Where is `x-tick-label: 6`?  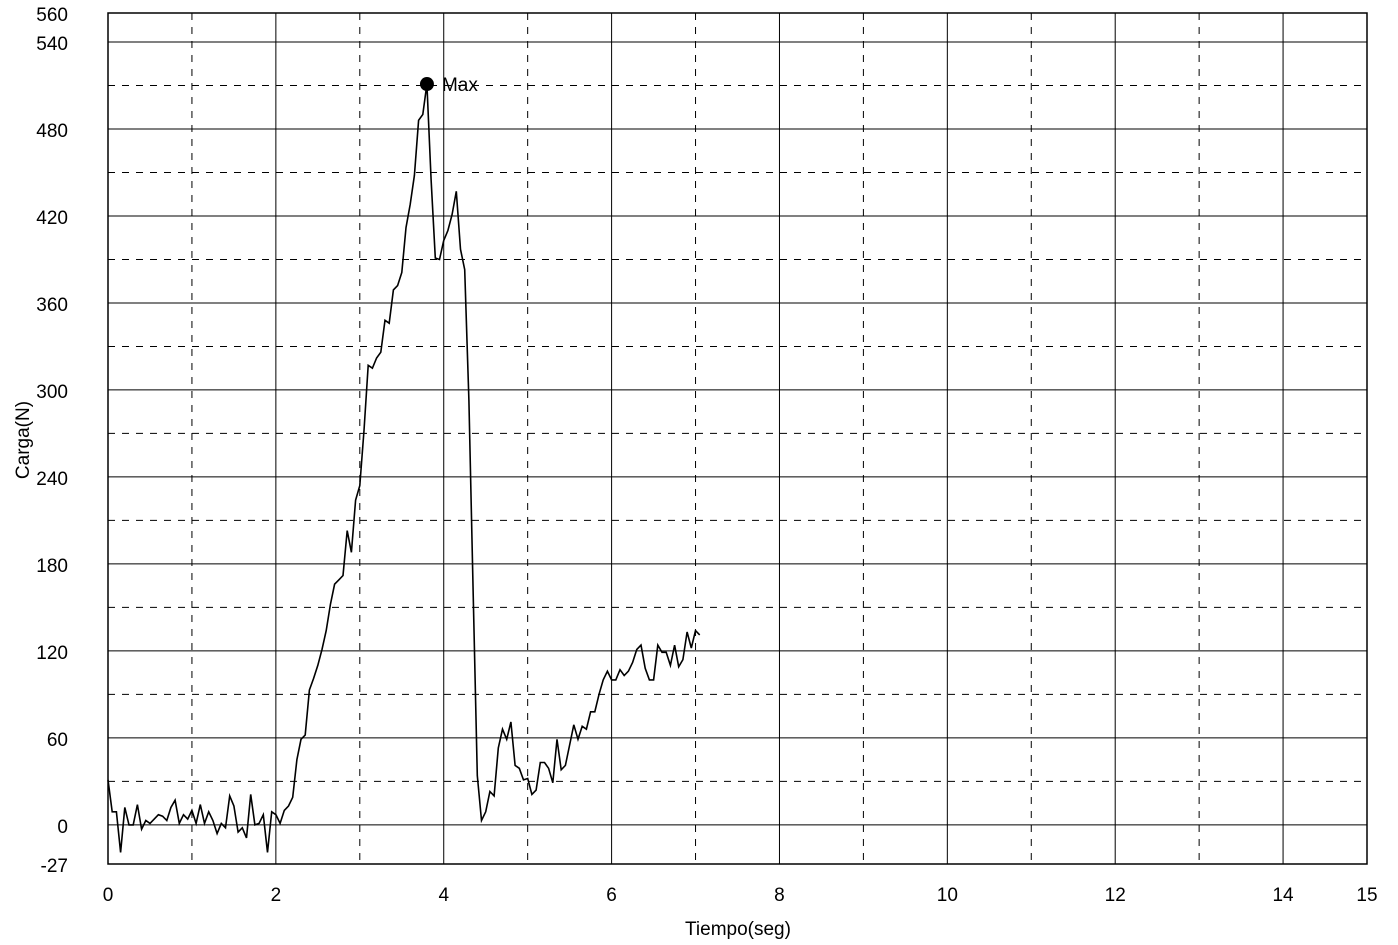 x-tick-label: 6 is located at coordinates (611, 895).